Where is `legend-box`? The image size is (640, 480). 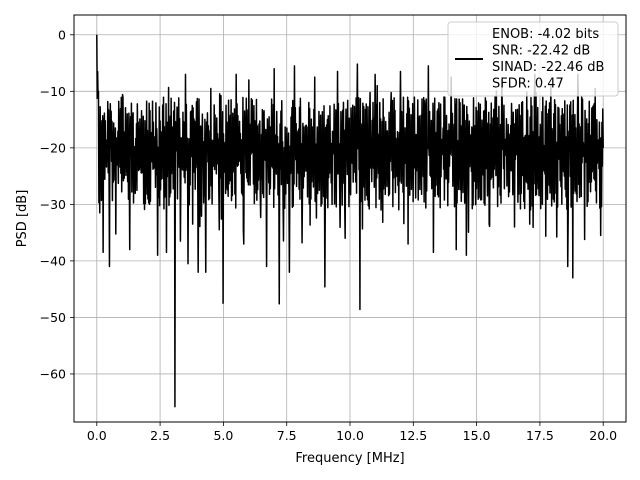 legend-box is located at coordinates (533, 59).